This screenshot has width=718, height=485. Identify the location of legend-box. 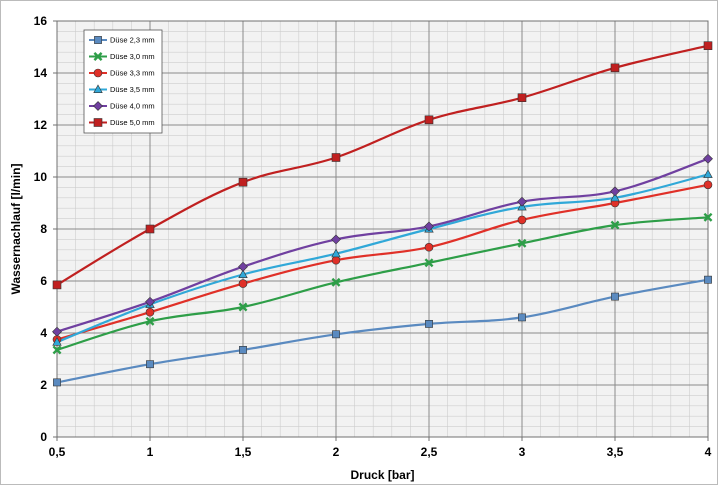
(123, 81).